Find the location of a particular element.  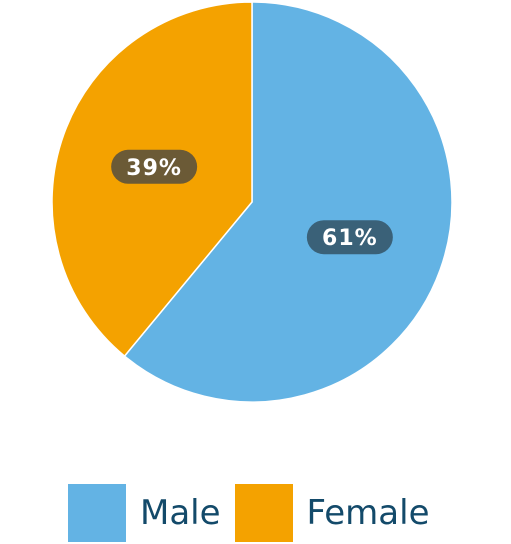

legend-item-male: Male is located at coordinates (144, 513).